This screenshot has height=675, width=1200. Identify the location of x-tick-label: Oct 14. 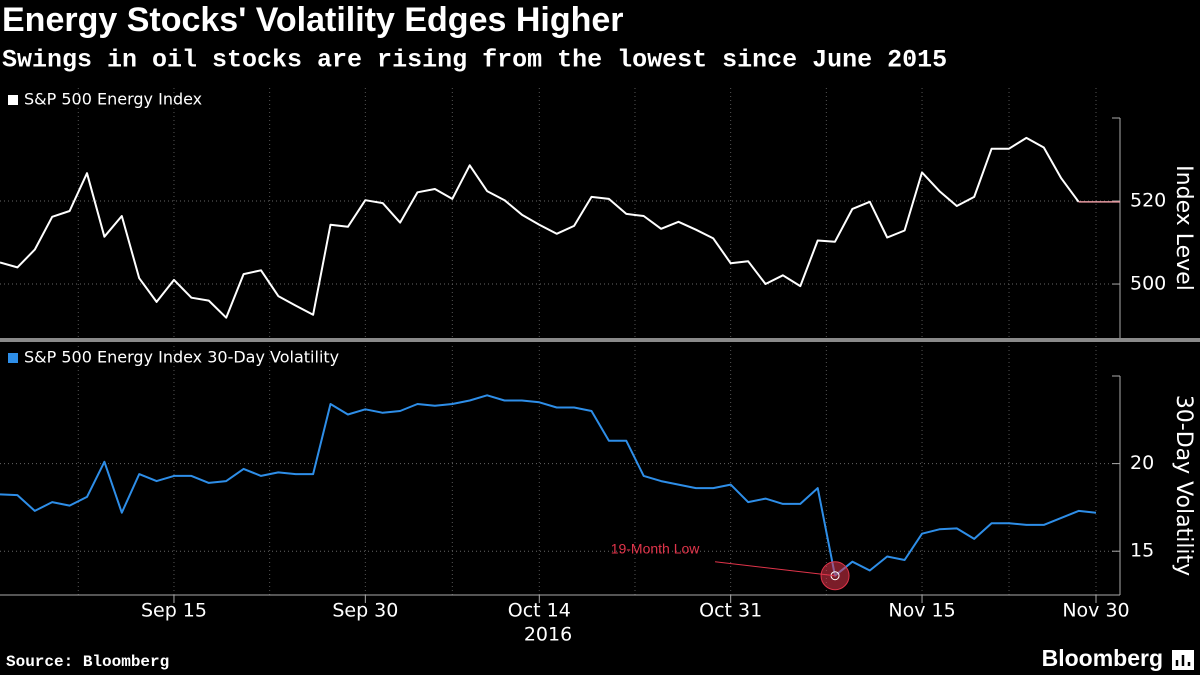
(539, 611).